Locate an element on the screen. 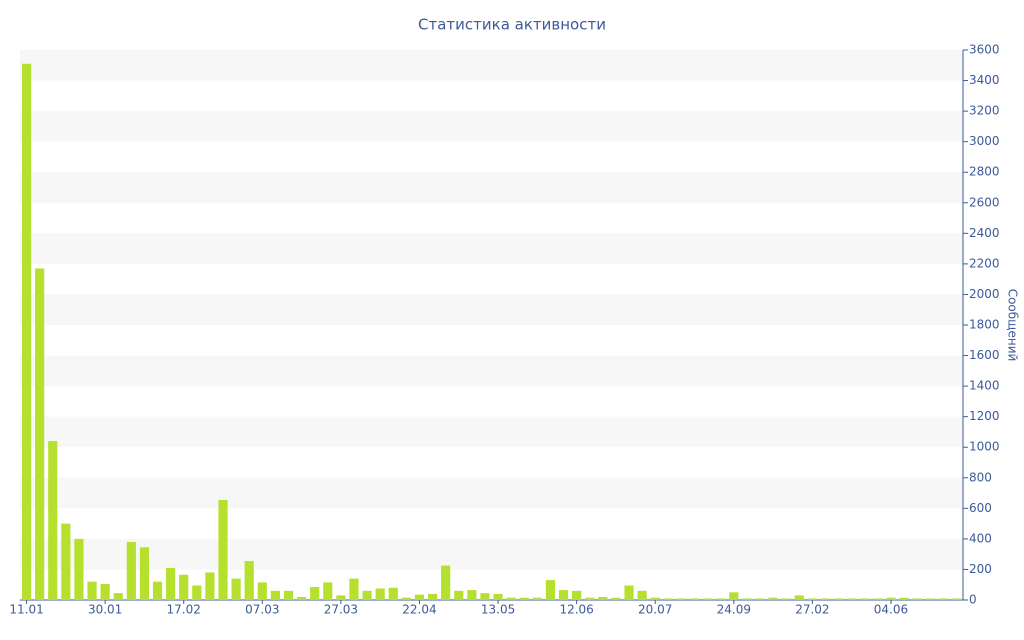 This screenshot has height=640, width=1024. x-tick-label: 07.03 is located at coordinates (262, 610).